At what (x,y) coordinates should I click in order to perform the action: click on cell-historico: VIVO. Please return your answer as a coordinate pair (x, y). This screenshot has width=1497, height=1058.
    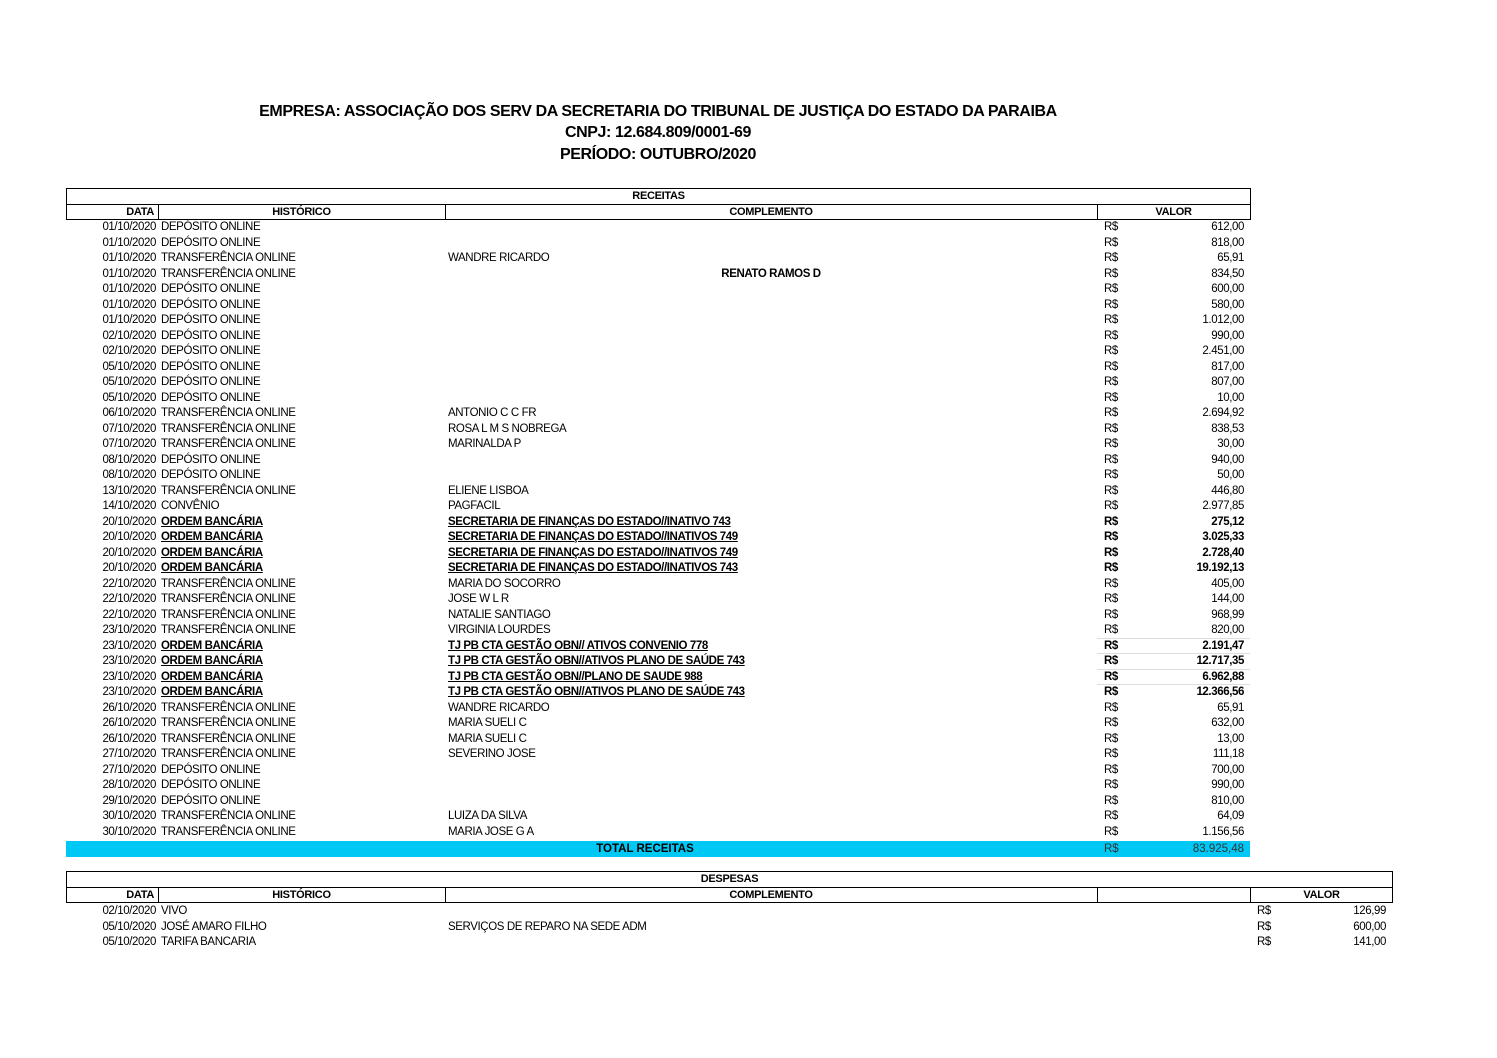
    Looking at the image, I should click on (174, 911).